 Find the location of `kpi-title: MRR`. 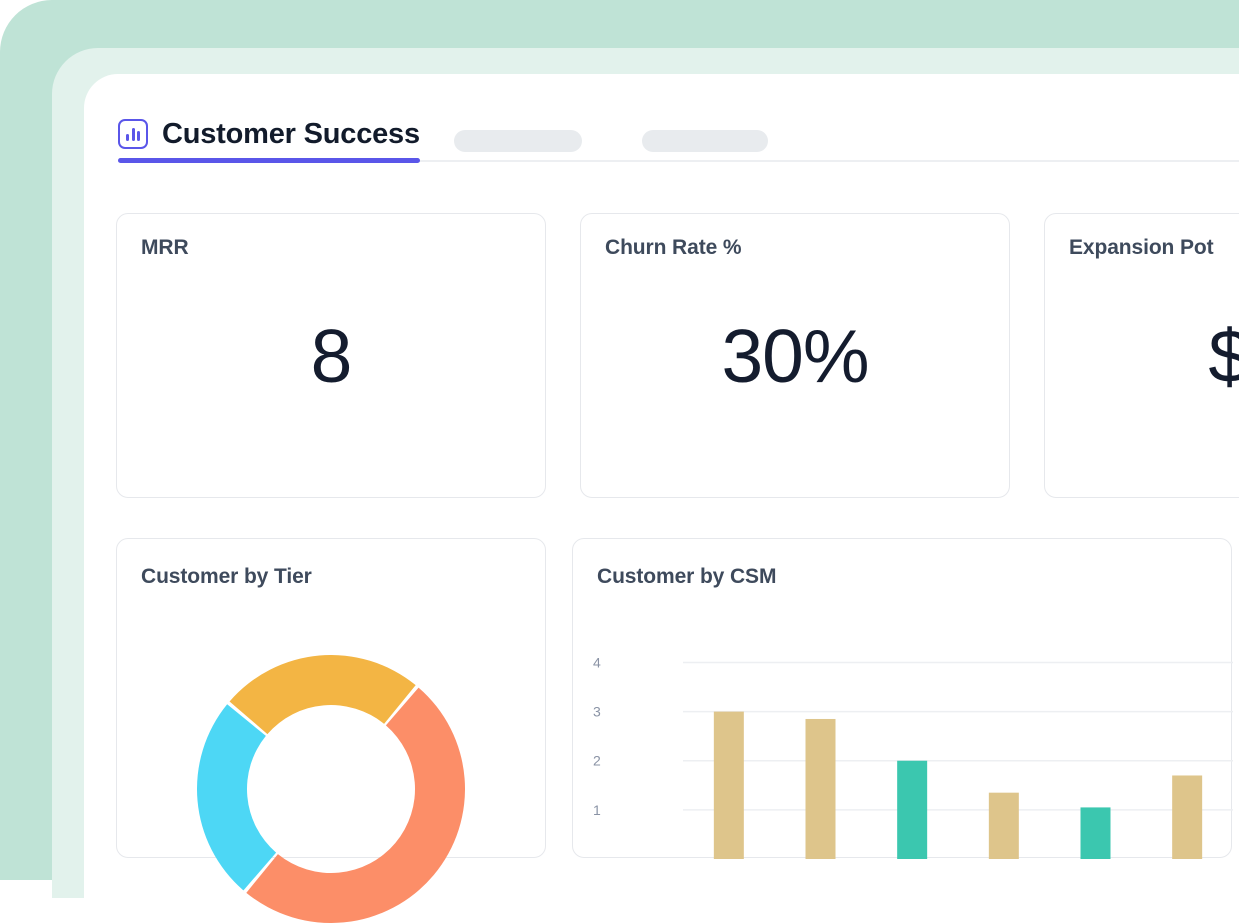

kpi-title: MRR is located at coordinates (165, 247).